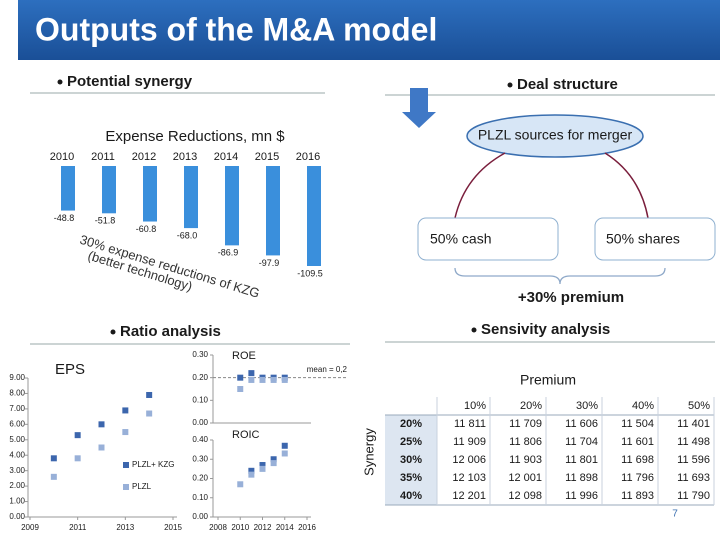 This screenshot has width=720, height=540. I want to click on table-cell: 12 098, so click(525, 496).